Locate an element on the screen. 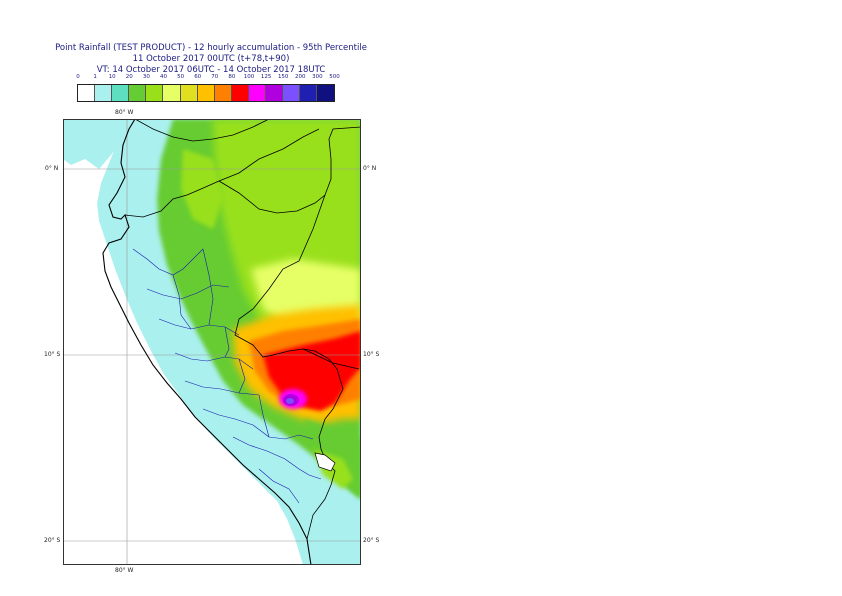 Image resolution: width=842 pixels, height=596 pixels. legend-threshold-label: 300 is located at coordinates (317, 77).